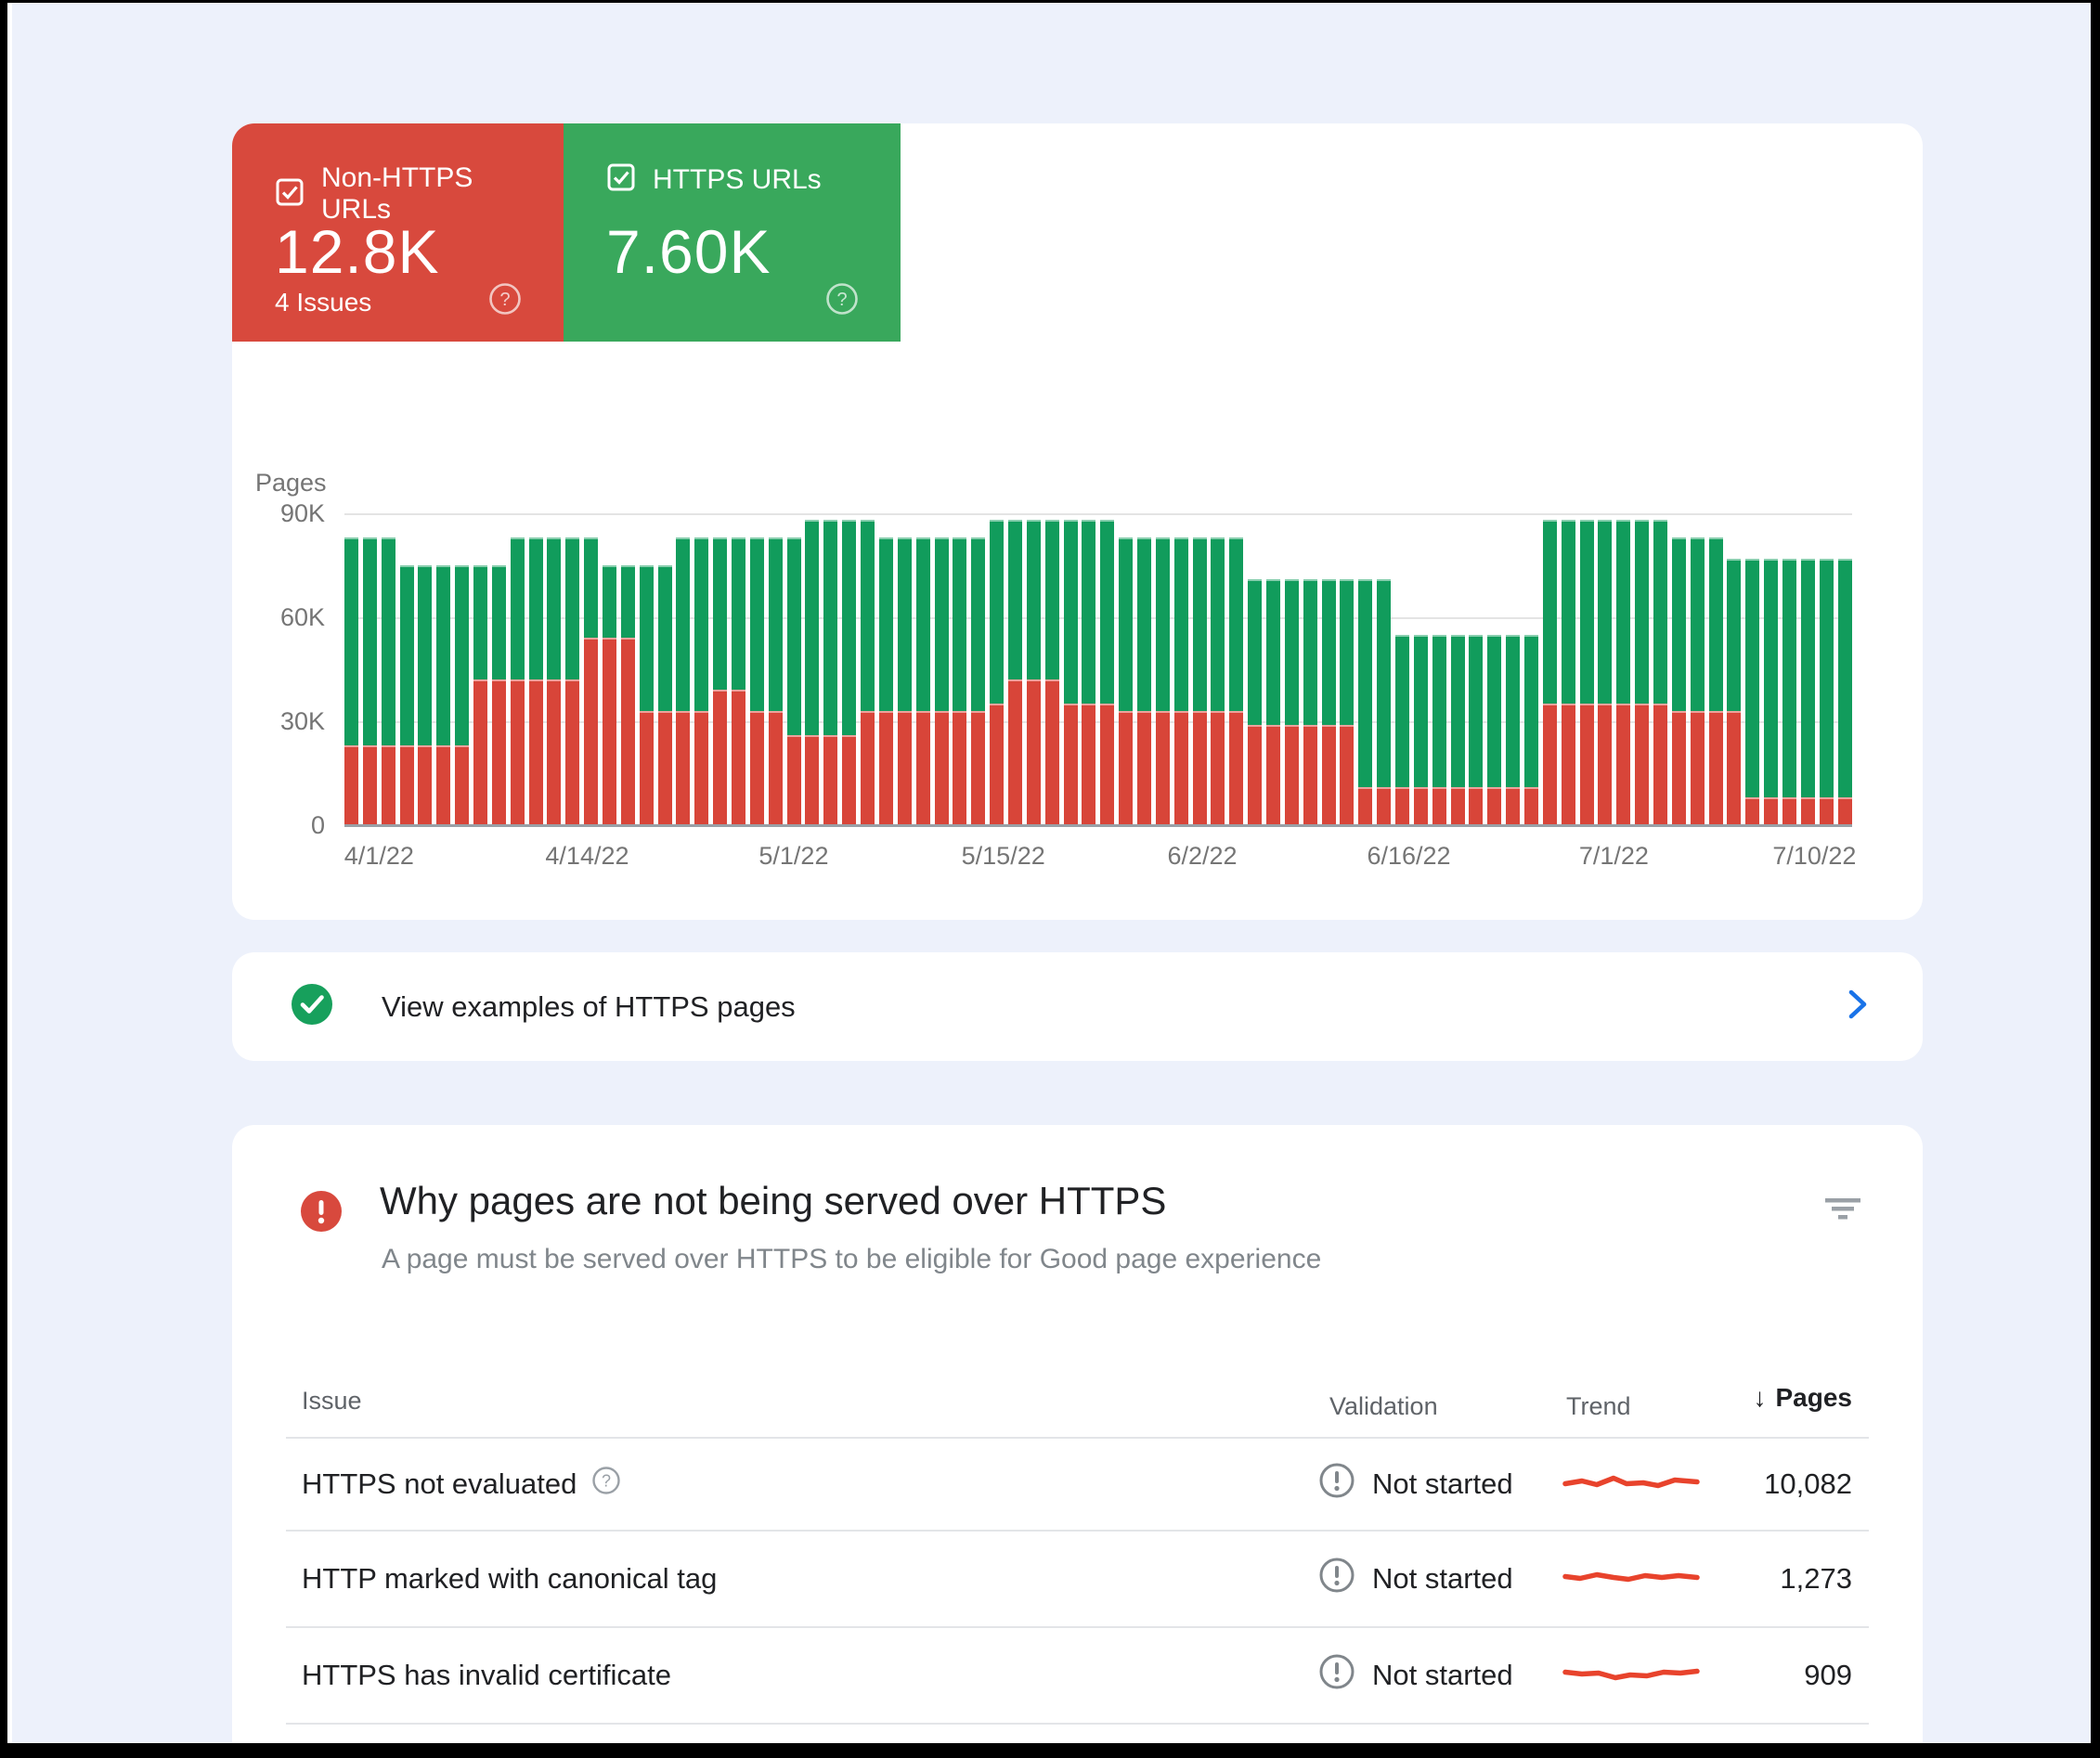  What do you see at coordinates (688, 251) in the screenshot?
I see `https-value: 7.60K` at bounding box center [688, 251].